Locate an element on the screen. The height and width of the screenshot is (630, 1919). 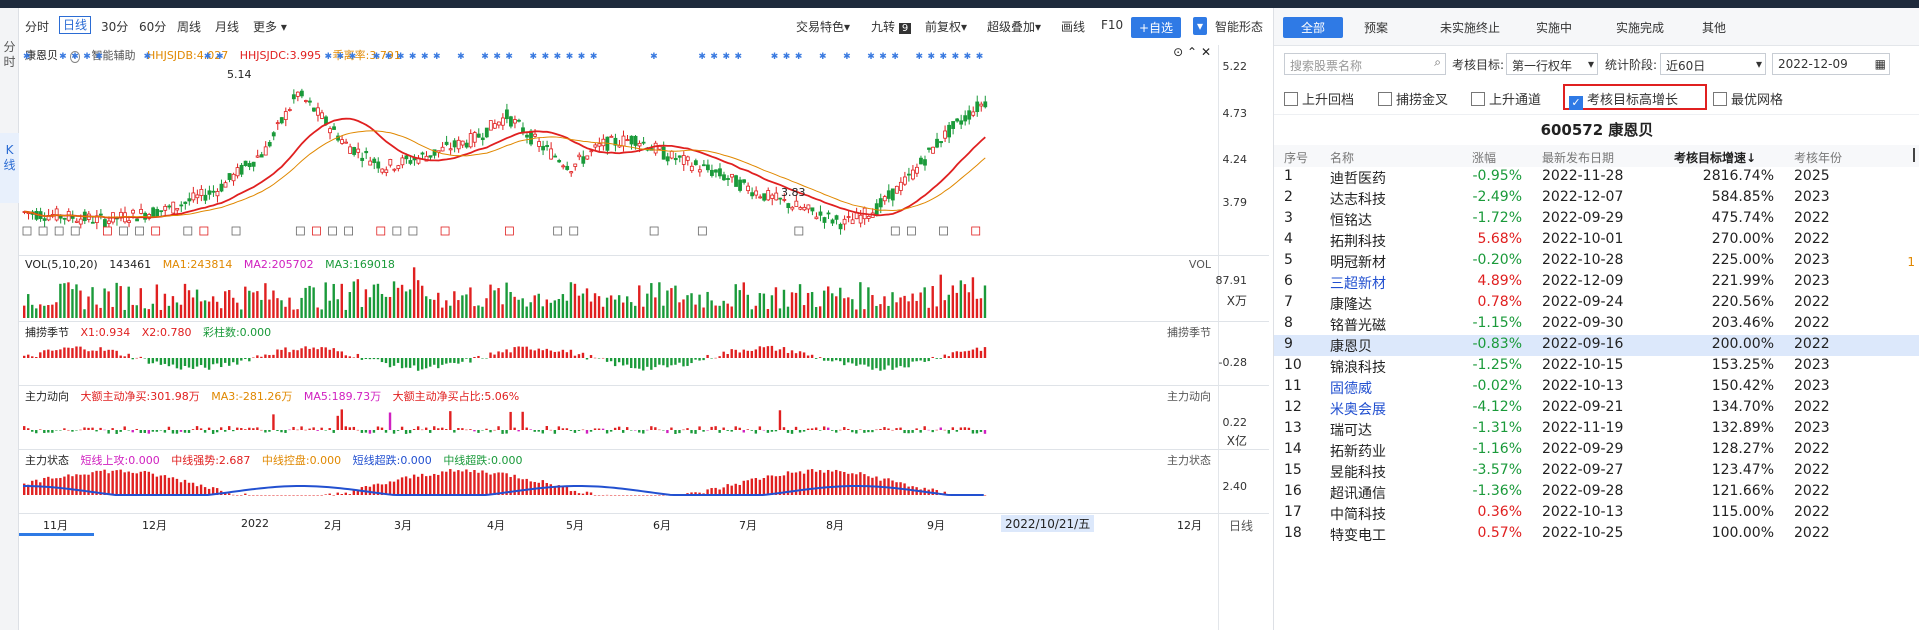
close-icon: ✕ is located at coordinates (1205, 52).